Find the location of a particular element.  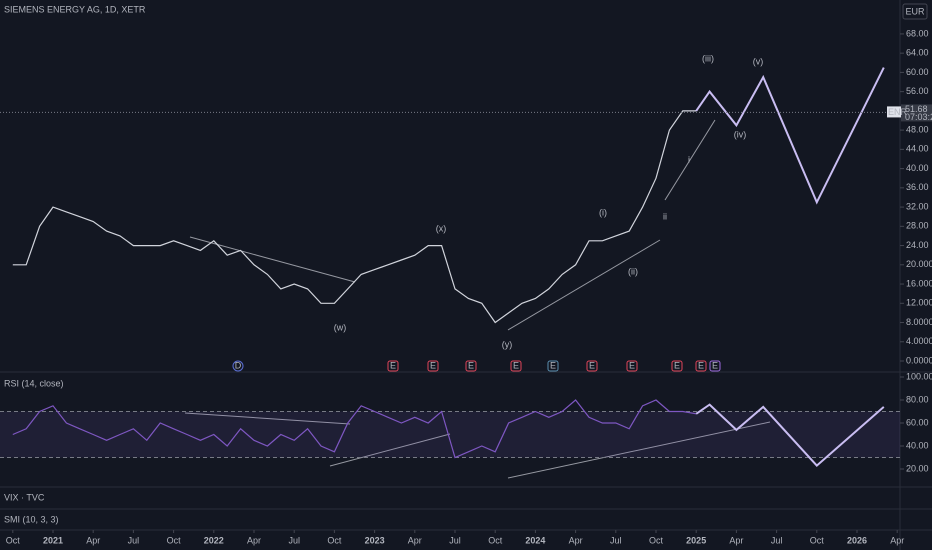

event-label: D is located at coordinates (238, 365).